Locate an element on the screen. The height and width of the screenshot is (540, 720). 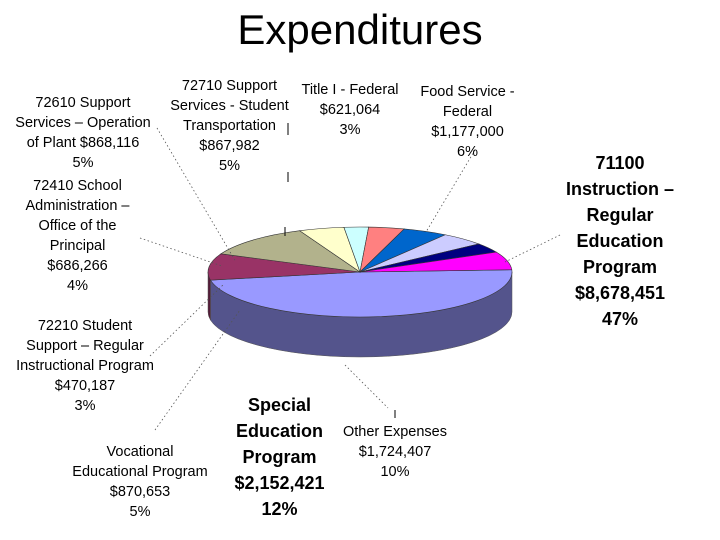
slice-label-line: $621,064 is located at coordinates (350, 110).